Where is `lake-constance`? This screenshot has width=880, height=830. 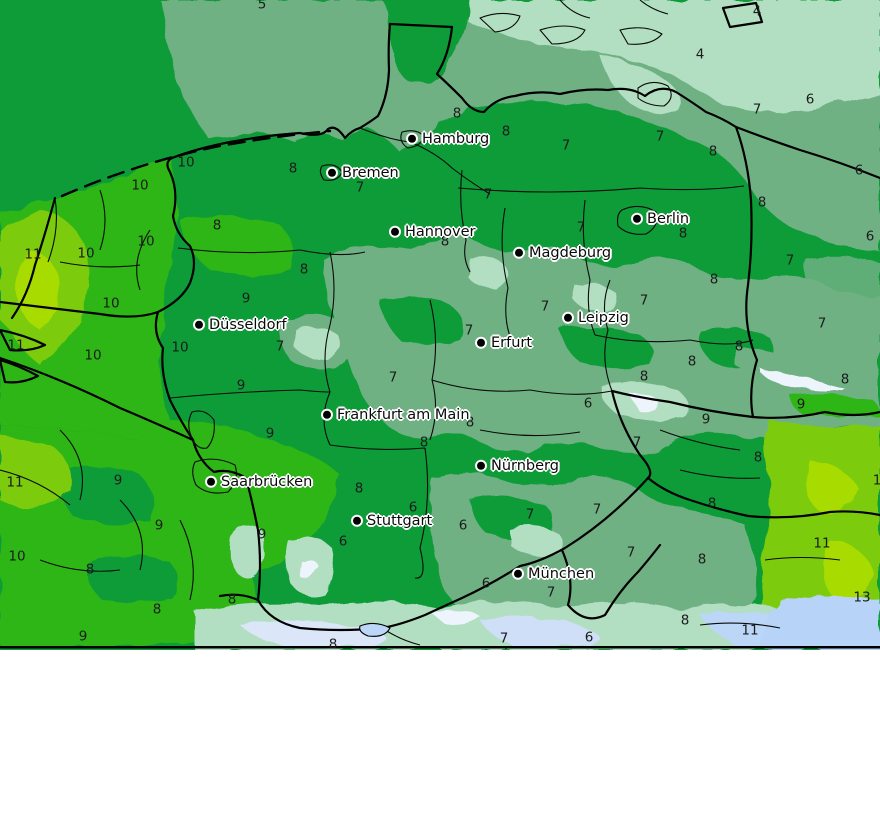 lake-constance is located at coordinates (375, 629).